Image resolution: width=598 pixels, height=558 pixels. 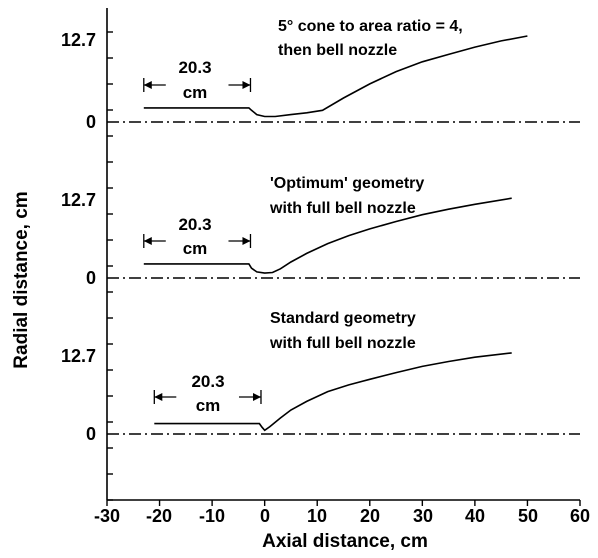 What do you see at coordinates (21, 279) in the screenshot?
I see `y-axis-title: Radial distance, cm` at bounding box center [21, 279].